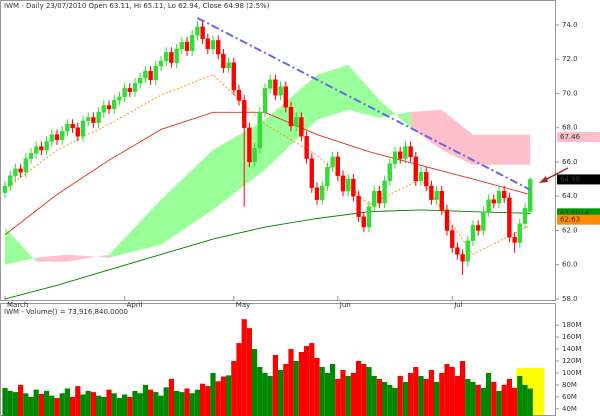 This screenshot has width=600, height=416. Describe the element at coordinates (17, 305) in the screenshot. I see `x-tick-label: March` at that location.